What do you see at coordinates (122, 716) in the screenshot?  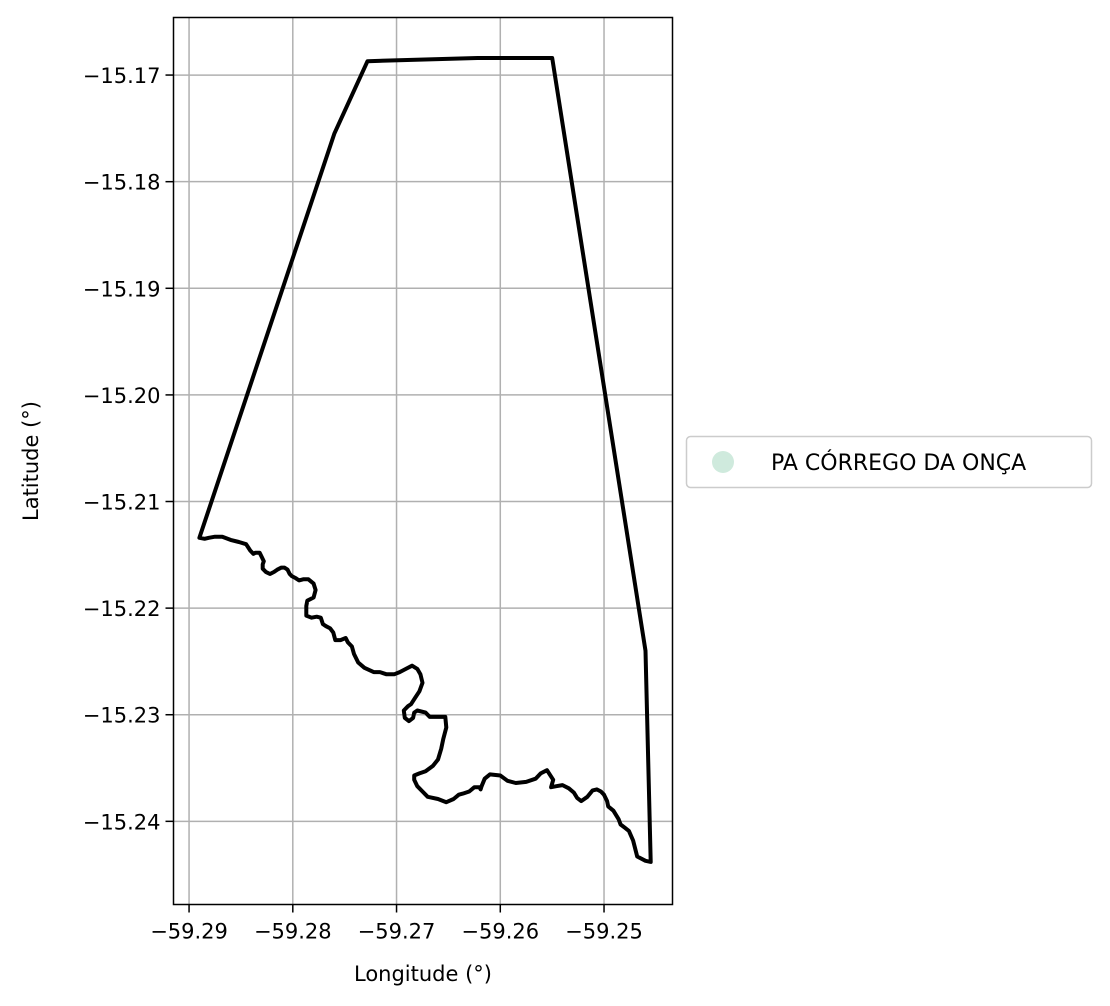 I see `y-tick-label: −15.23` at bounding box center [122, 716].